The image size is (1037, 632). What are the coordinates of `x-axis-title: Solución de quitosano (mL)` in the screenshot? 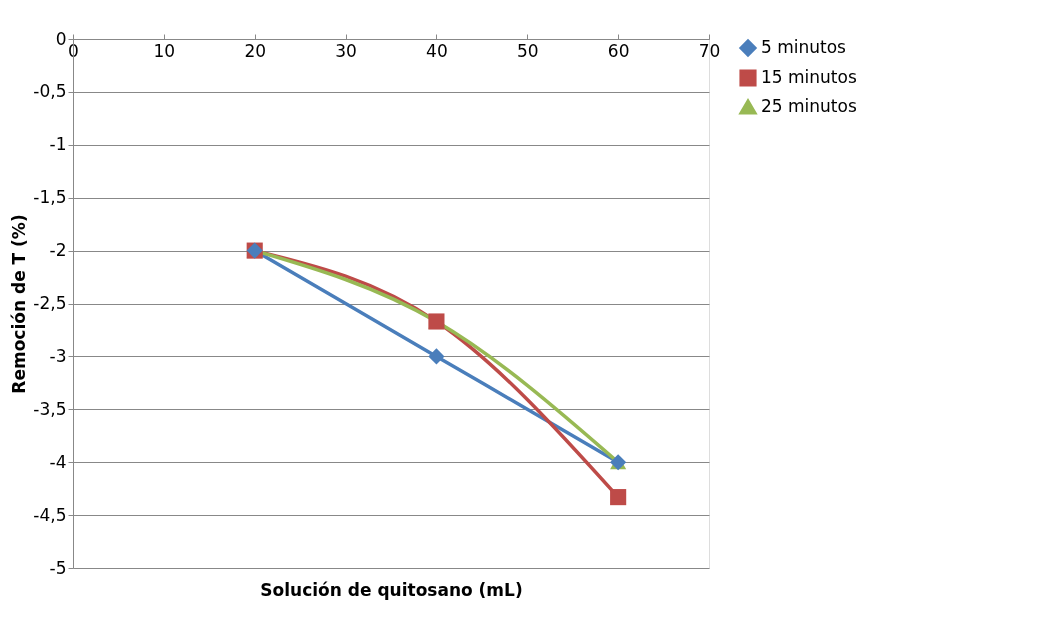 It's located at (391, 589).